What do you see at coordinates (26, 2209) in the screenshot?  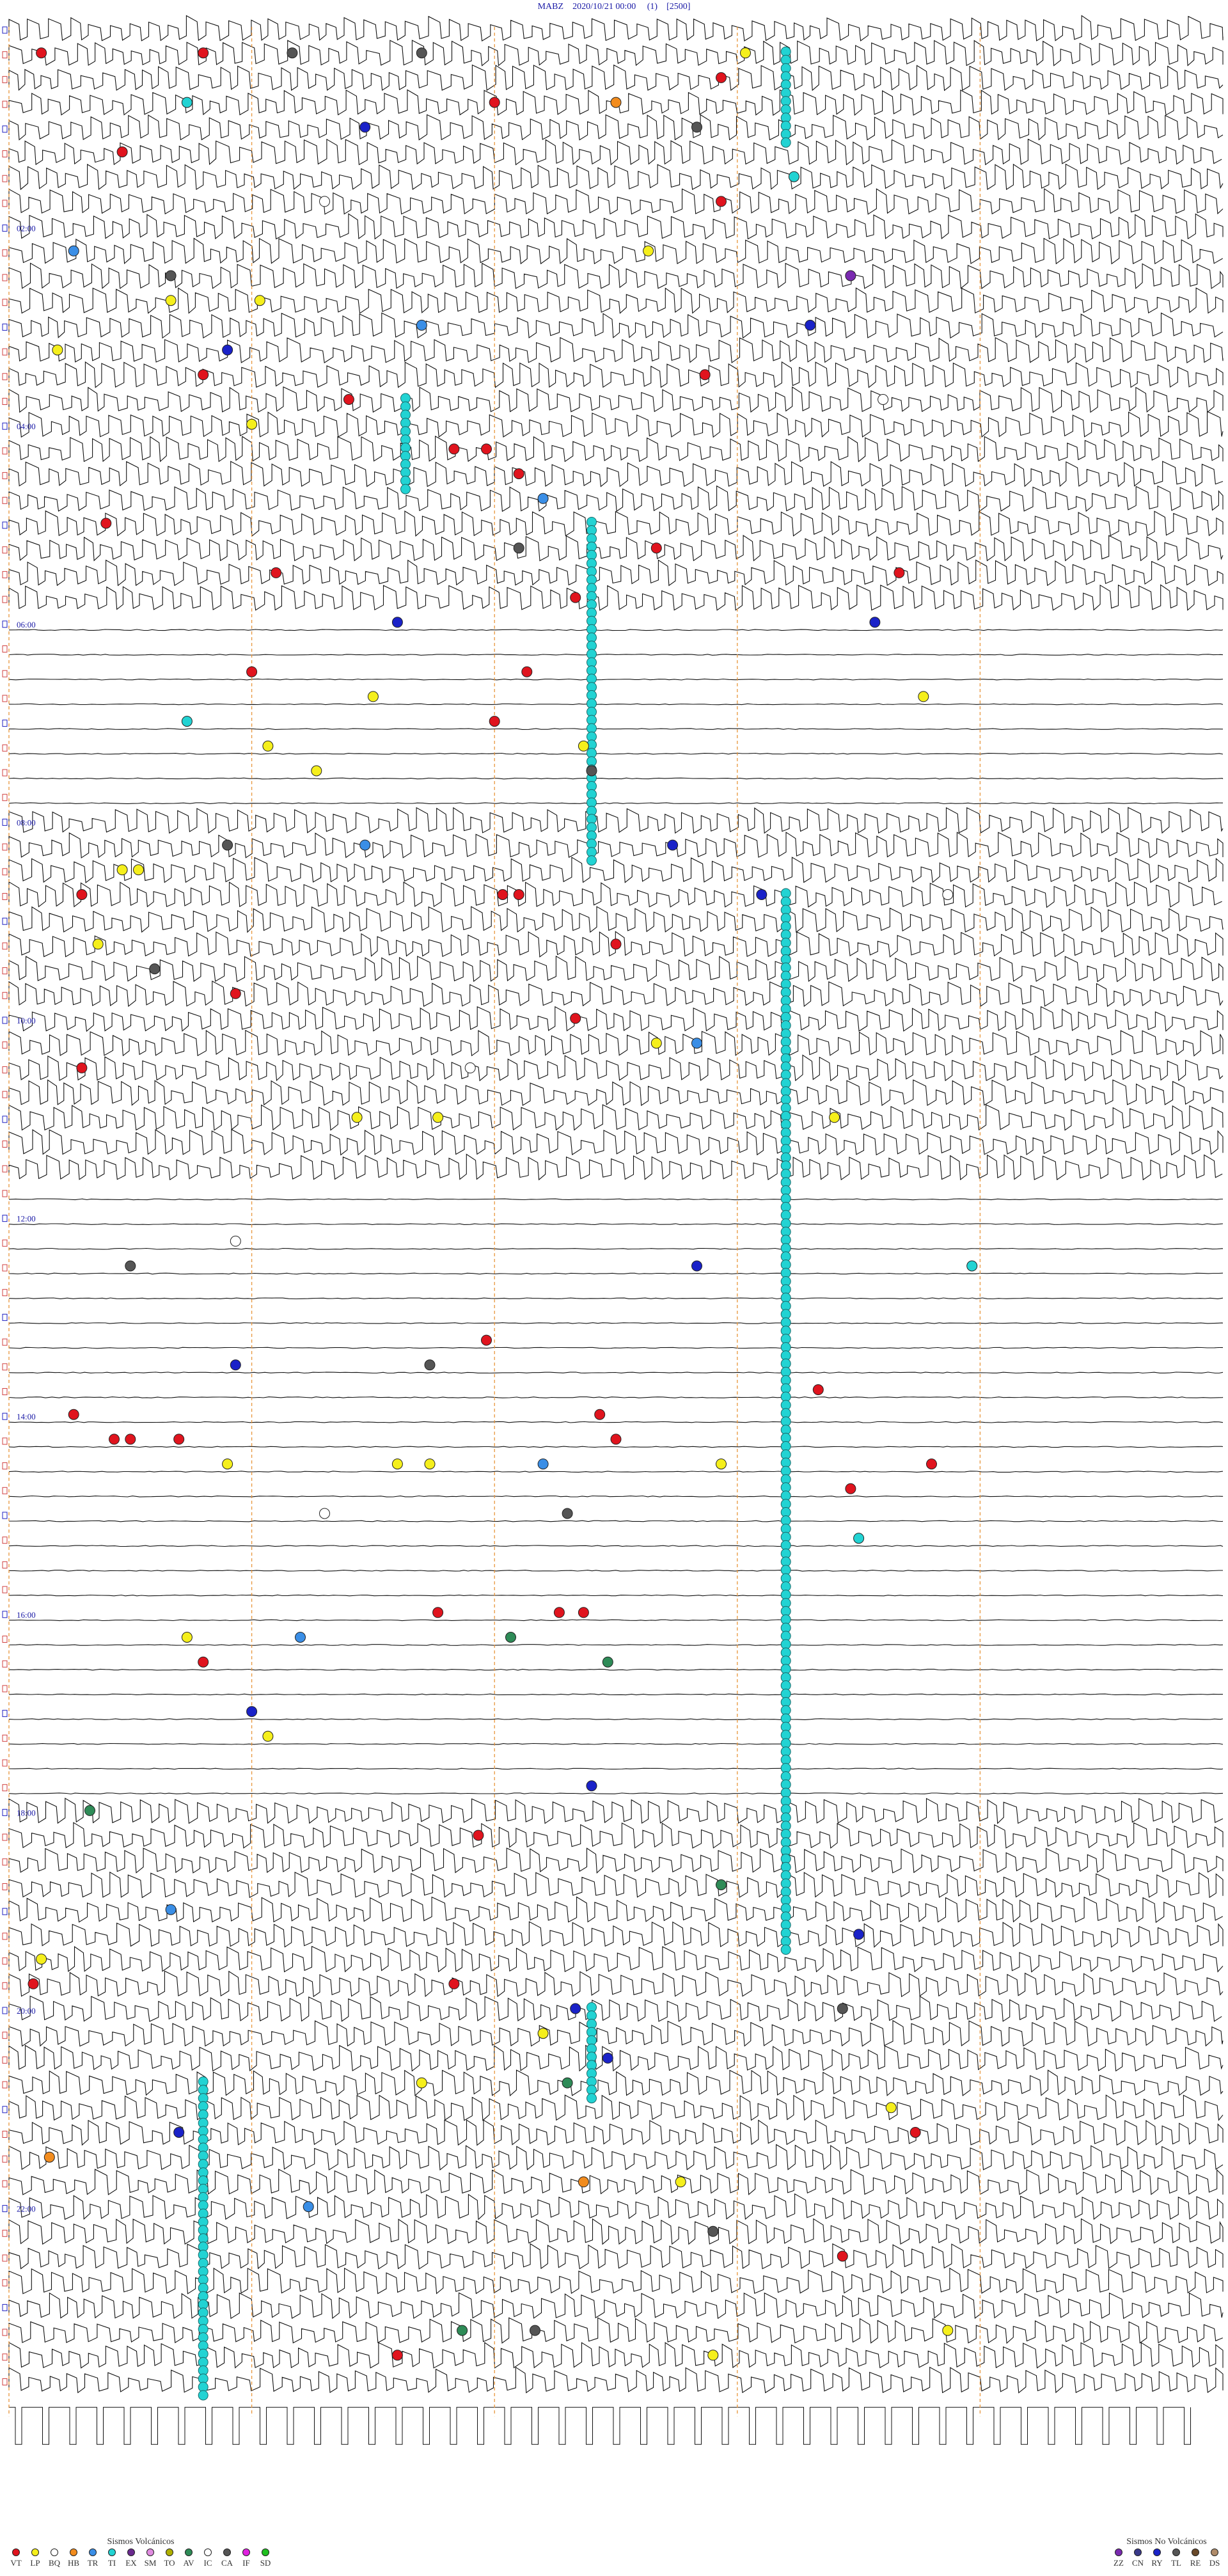 I see `time-label: 22:00` at bounding box center [26, 2209].